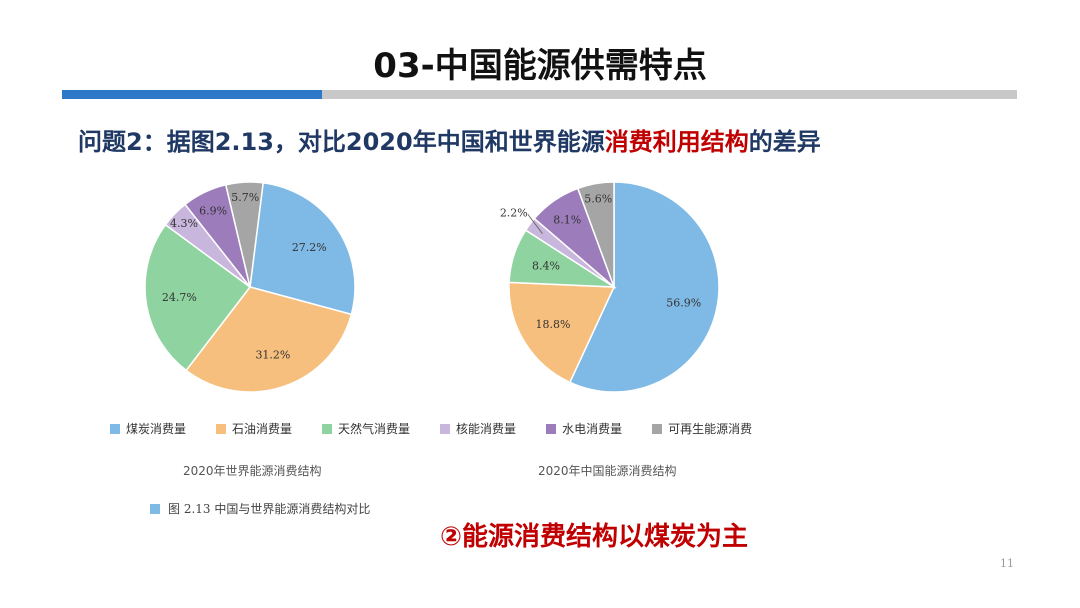 This screenshot has height=608, width=1080. I want to click on china-chart-caption: 2020年中国能源消费结构, so click(607, 471).